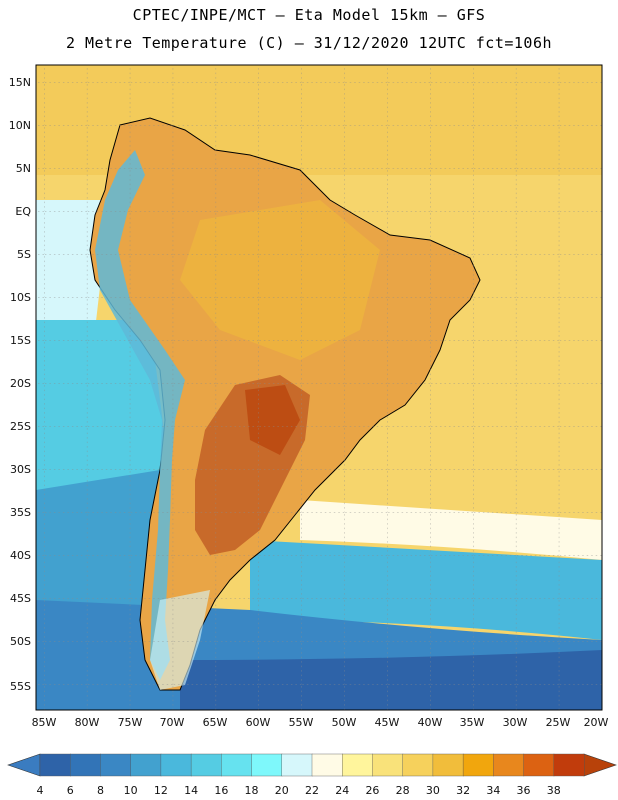 The width and height of the screenshot is (618, 800). What do you see at coordinates (282, 790) in the screenshot?
I see `colorbar-label: 20` at bounding box center [282, 790].